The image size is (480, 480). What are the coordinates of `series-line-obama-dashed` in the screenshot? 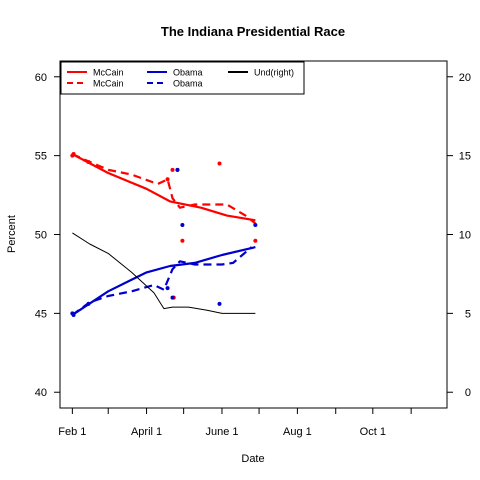 It's located at (162, 281).